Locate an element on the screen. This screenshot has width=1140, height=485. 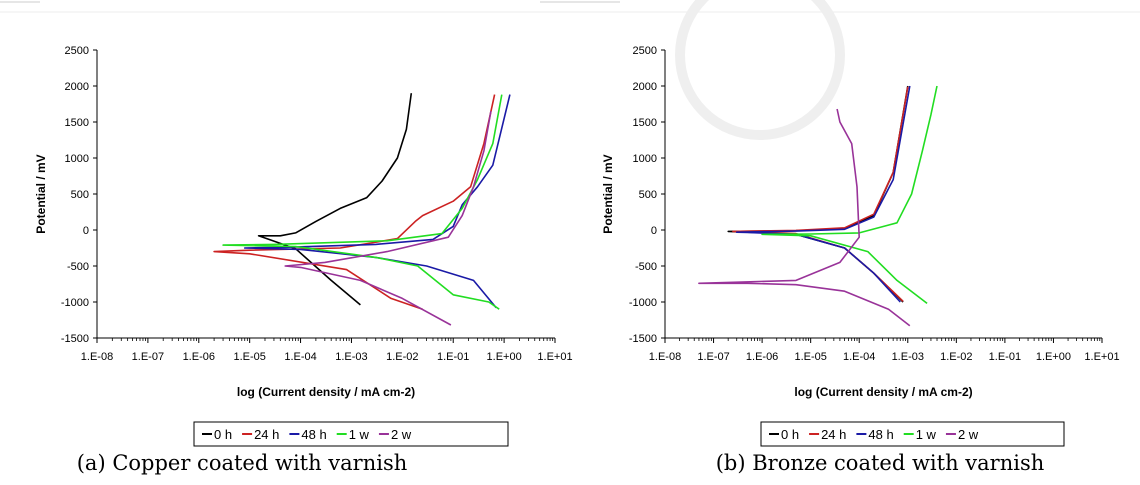
panel-caption: (a) Copper coated with varnish is located at coordinates (242, 463).